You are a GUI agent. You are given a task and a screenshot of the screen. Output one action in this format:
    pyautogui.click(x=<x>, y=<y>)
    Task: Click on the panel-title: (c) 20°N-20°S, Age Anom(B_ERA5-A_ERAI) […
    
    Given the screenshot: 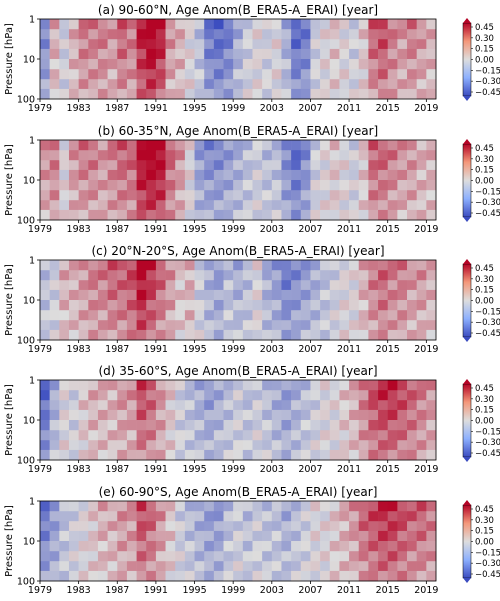 What is the action you would take?
    pyautogui.click(x=237, y=251)
    